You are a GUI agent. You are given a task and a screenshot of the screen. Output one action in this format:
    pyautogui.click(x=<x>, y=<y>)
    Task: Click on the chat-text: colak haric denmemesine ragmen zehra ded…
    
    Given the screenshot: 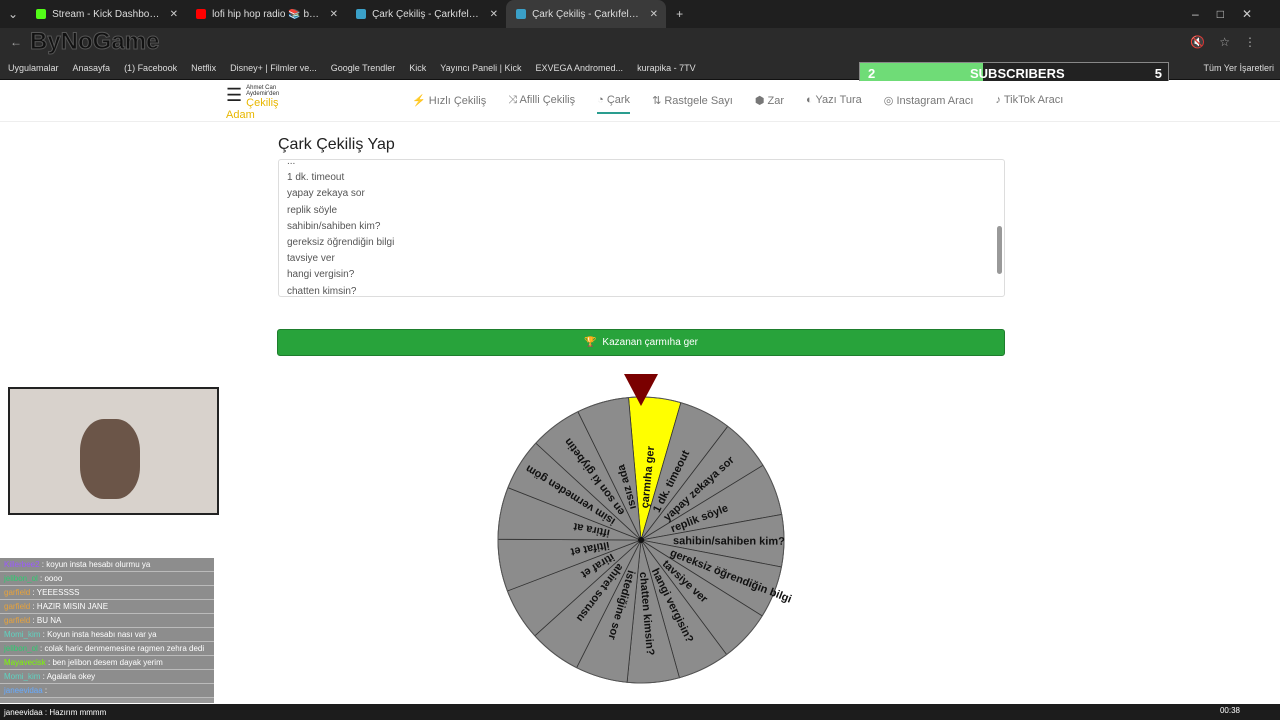 What is the action you would take?
    pyautogui.click(x=124, y=648)
    